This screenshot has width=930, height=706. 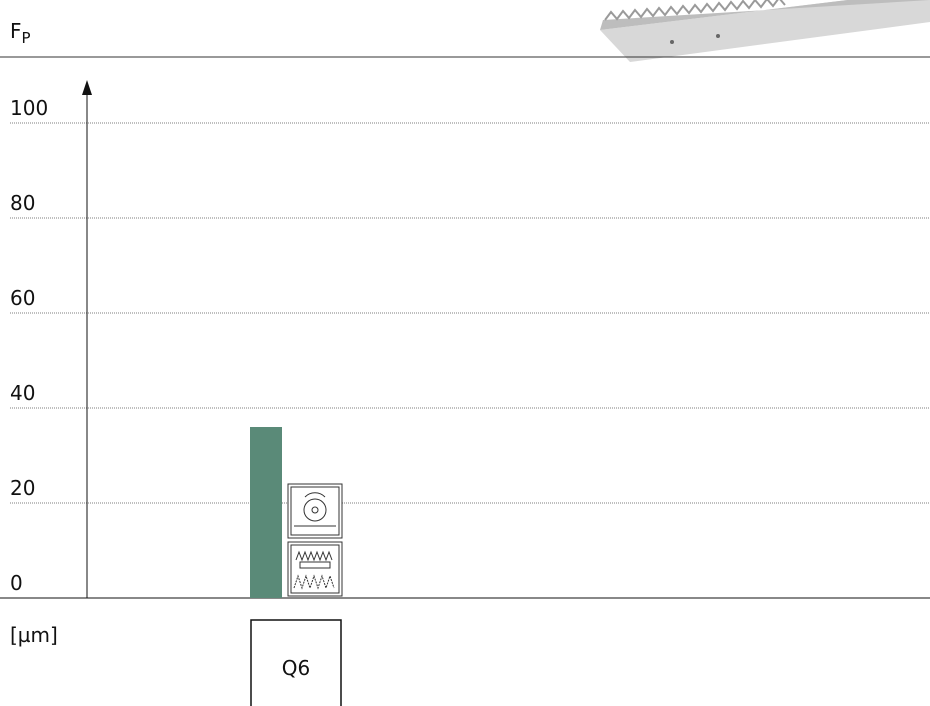 I want to click on bar, so click(x=266, y=512).